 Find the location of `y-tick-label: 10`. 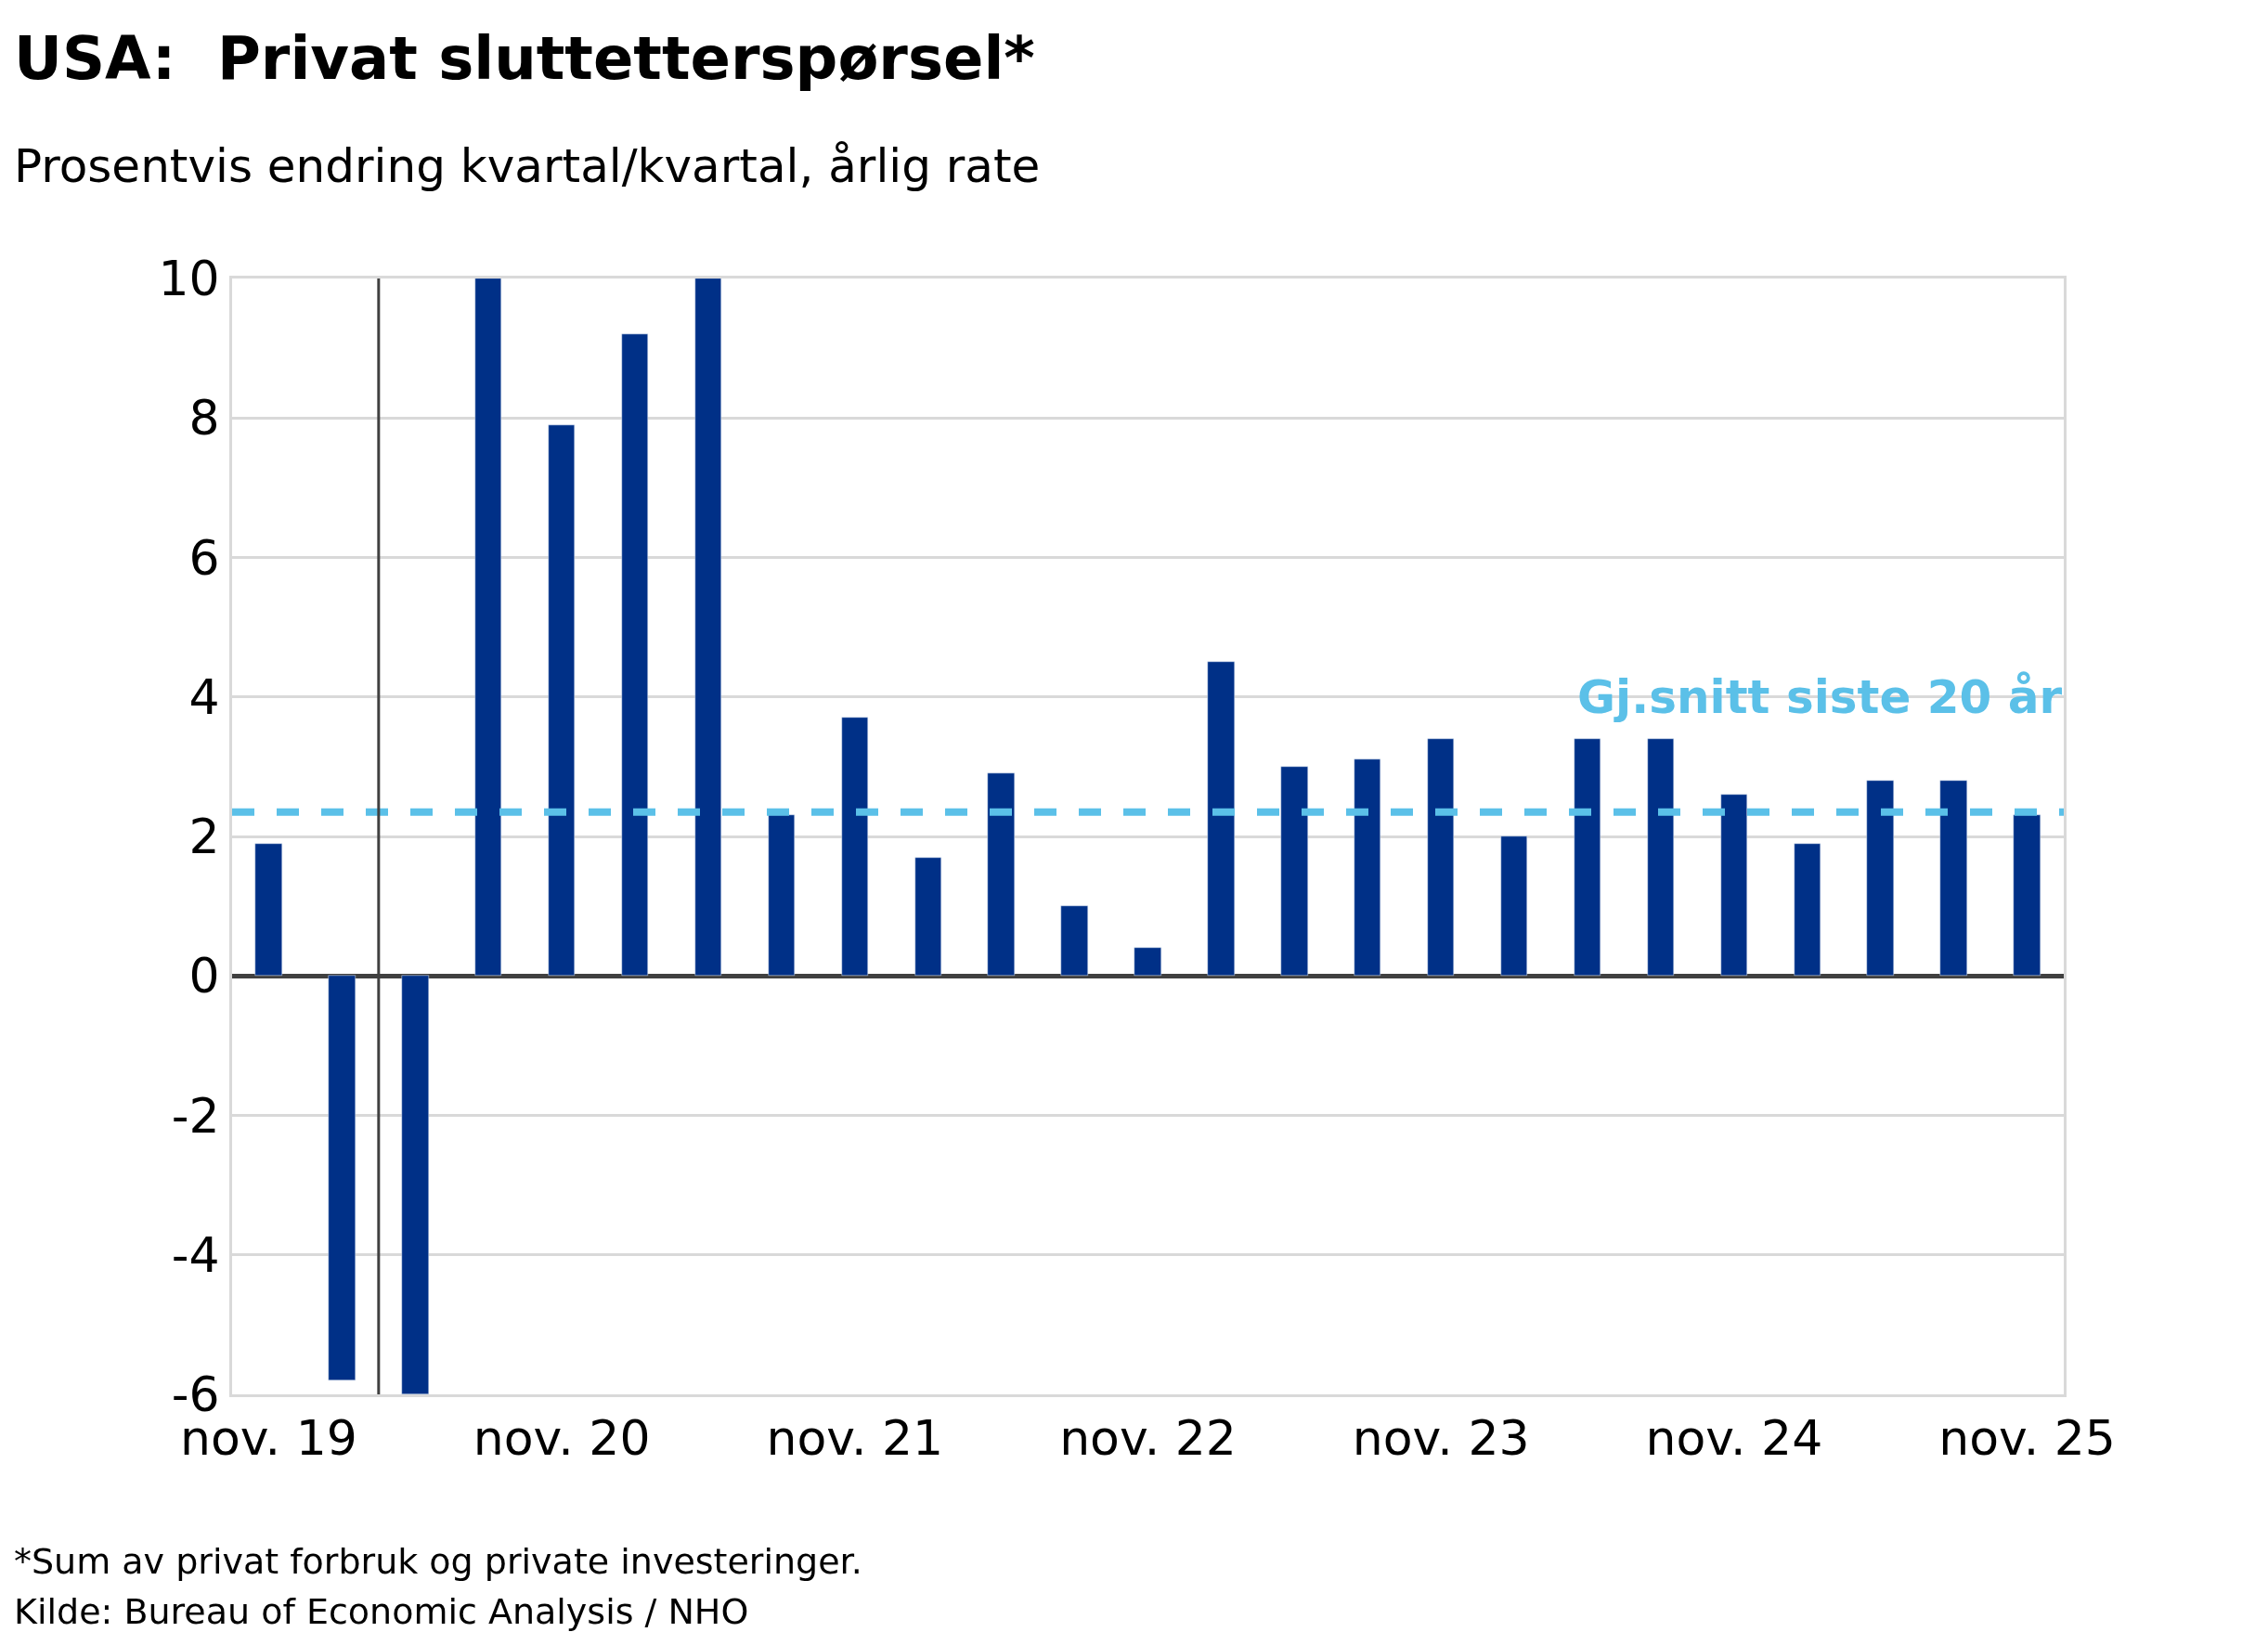

y-tick-label: 10 is located at coordinates (189, 279).